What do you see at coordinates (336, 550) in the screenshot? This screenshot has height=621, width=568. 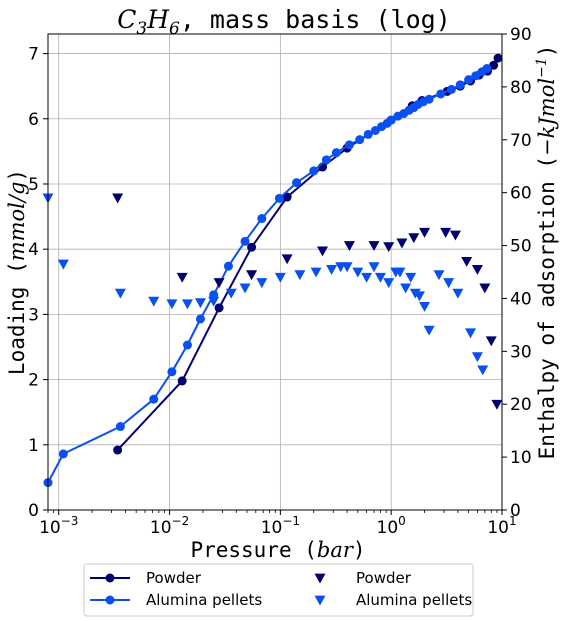 I see `x-axis-label-unit: bar` at bounding box center [336, 550].